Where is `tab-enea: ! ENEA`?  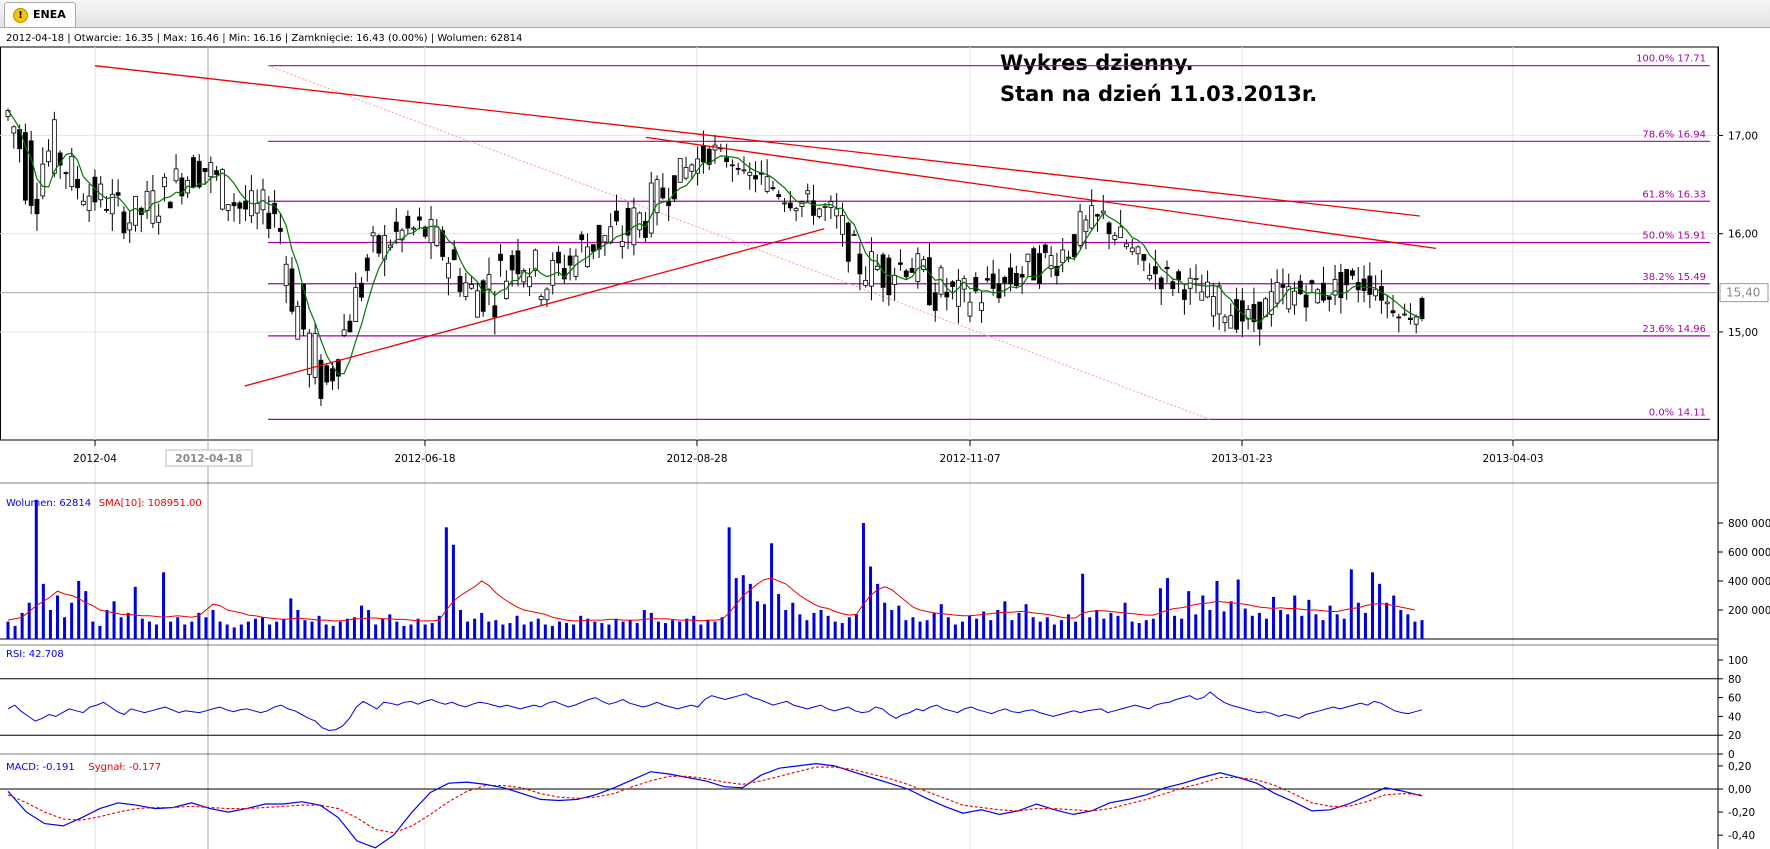 tab-enea: ! ENEA is located at coordinates (40, 14).